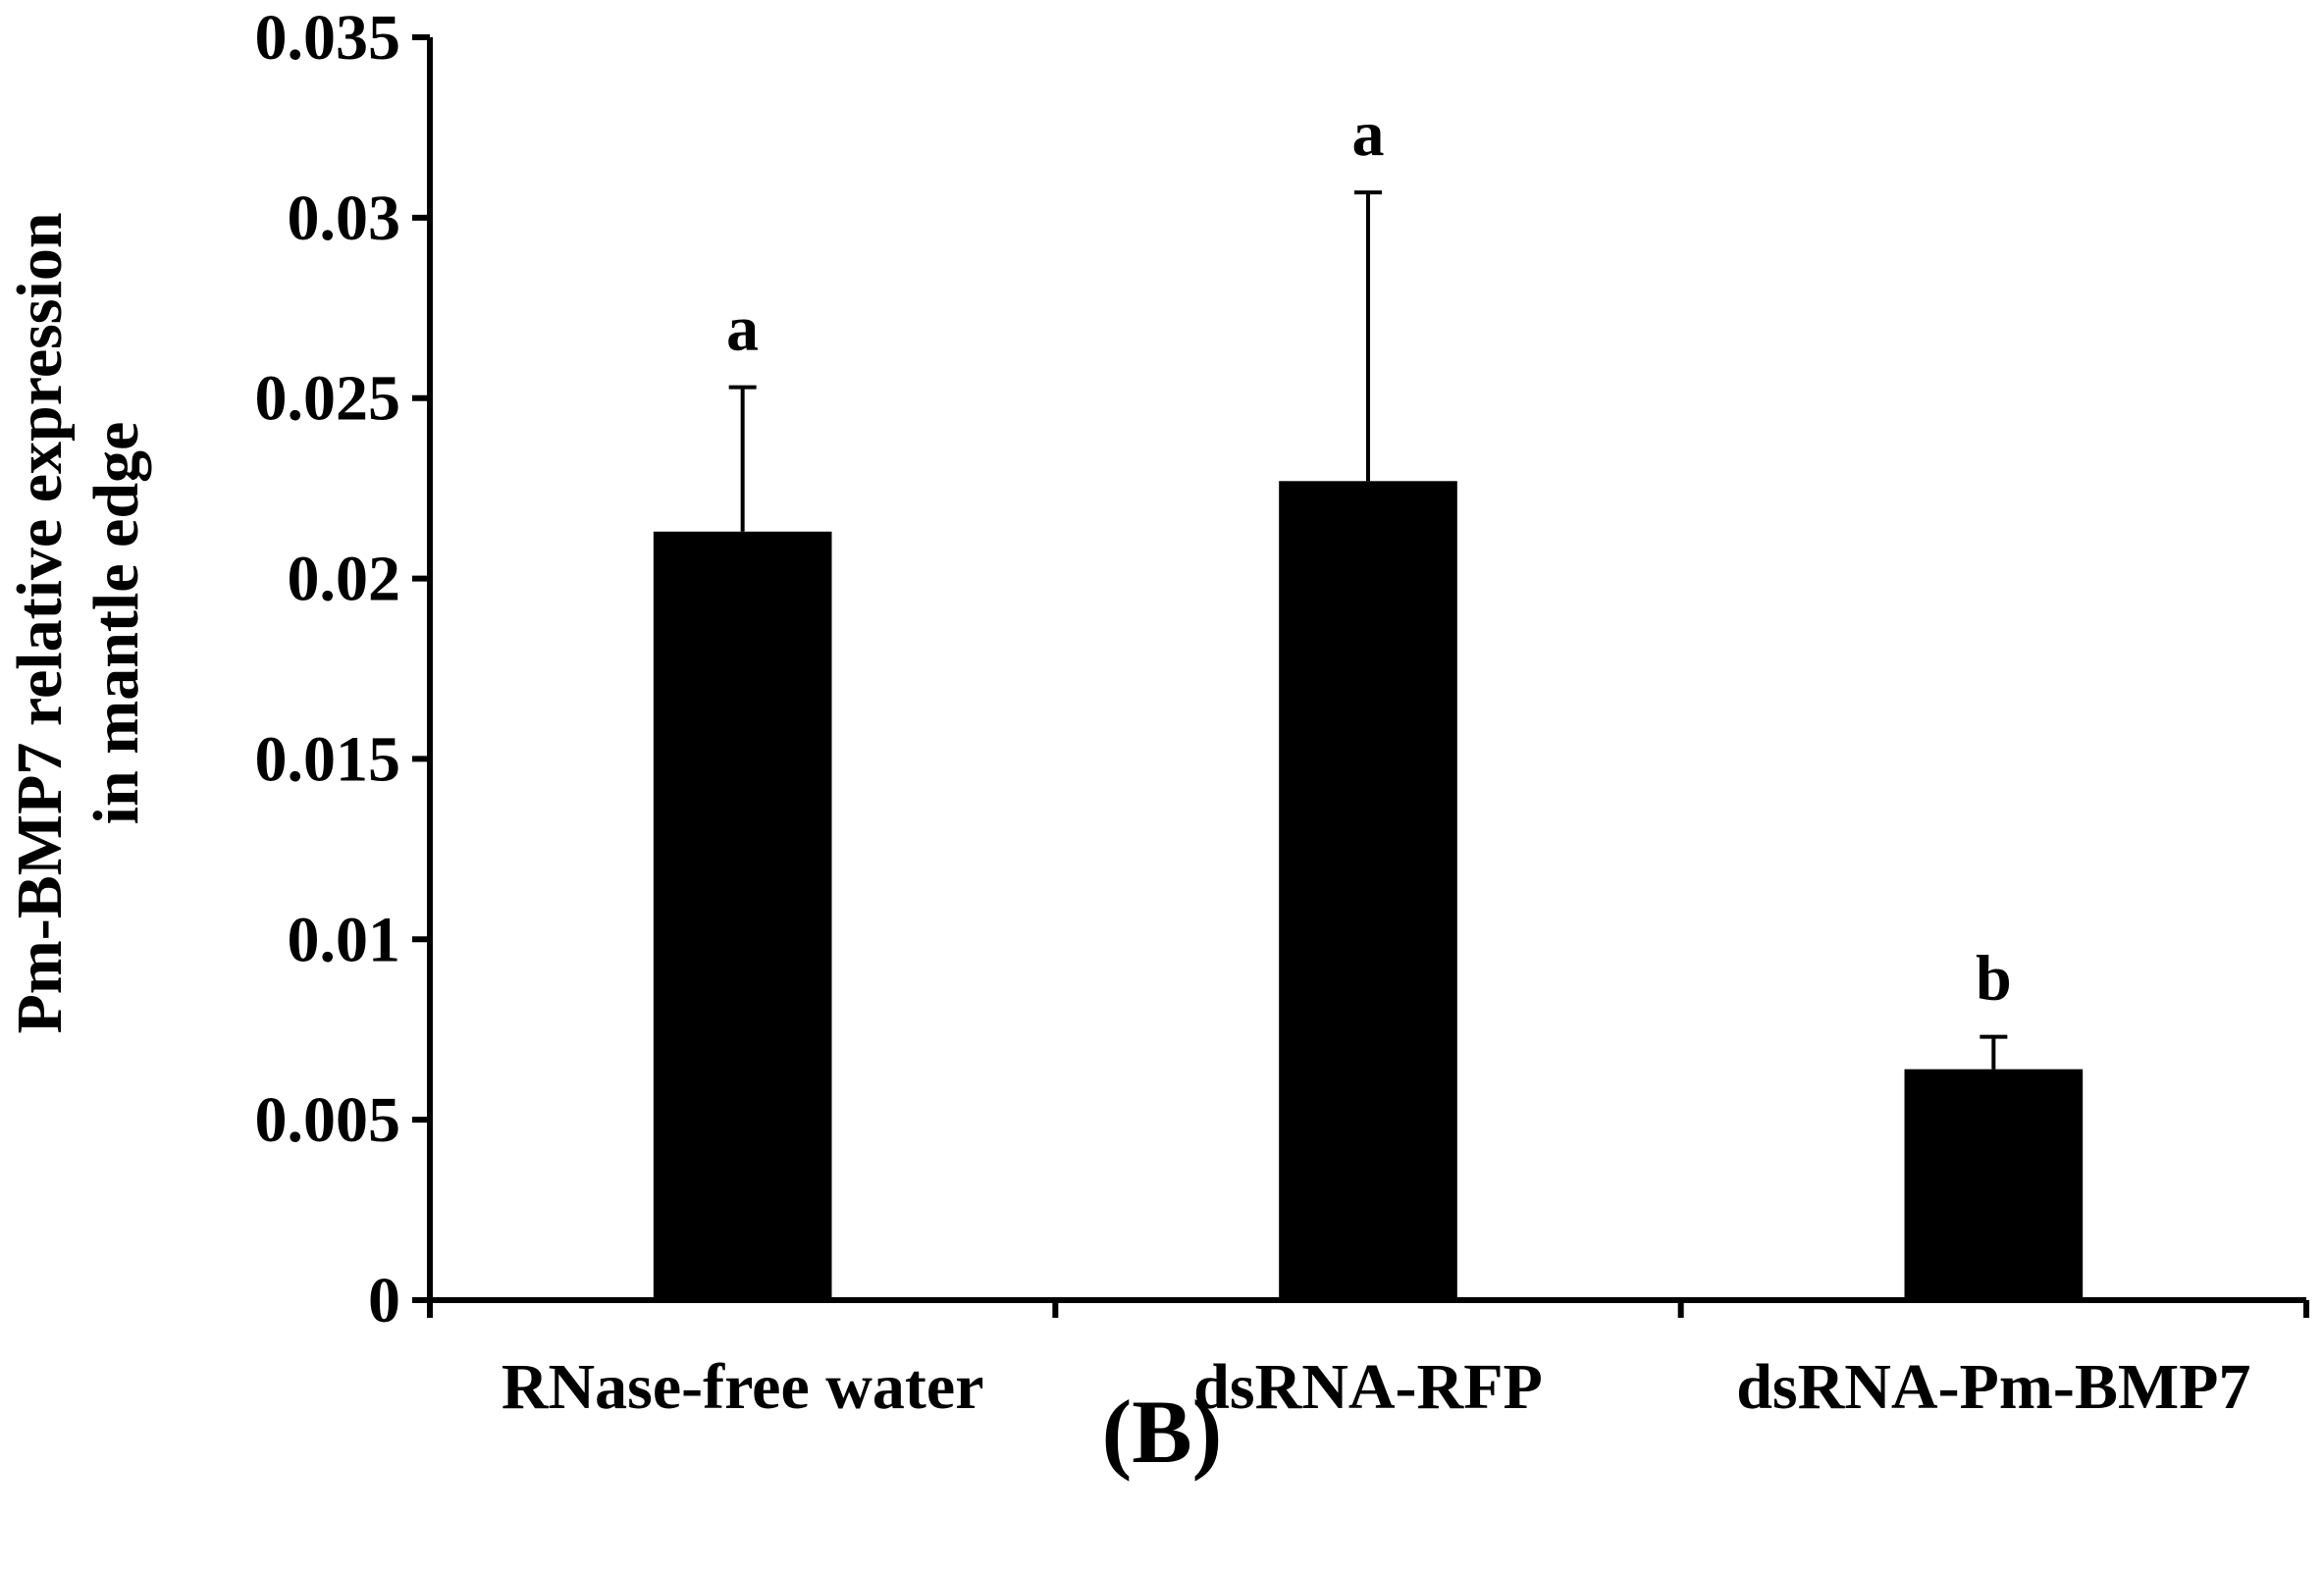 The height and width of the screenshot is (1569, 2324). I want to click on panel-label: (B), so click(1162, 1432).